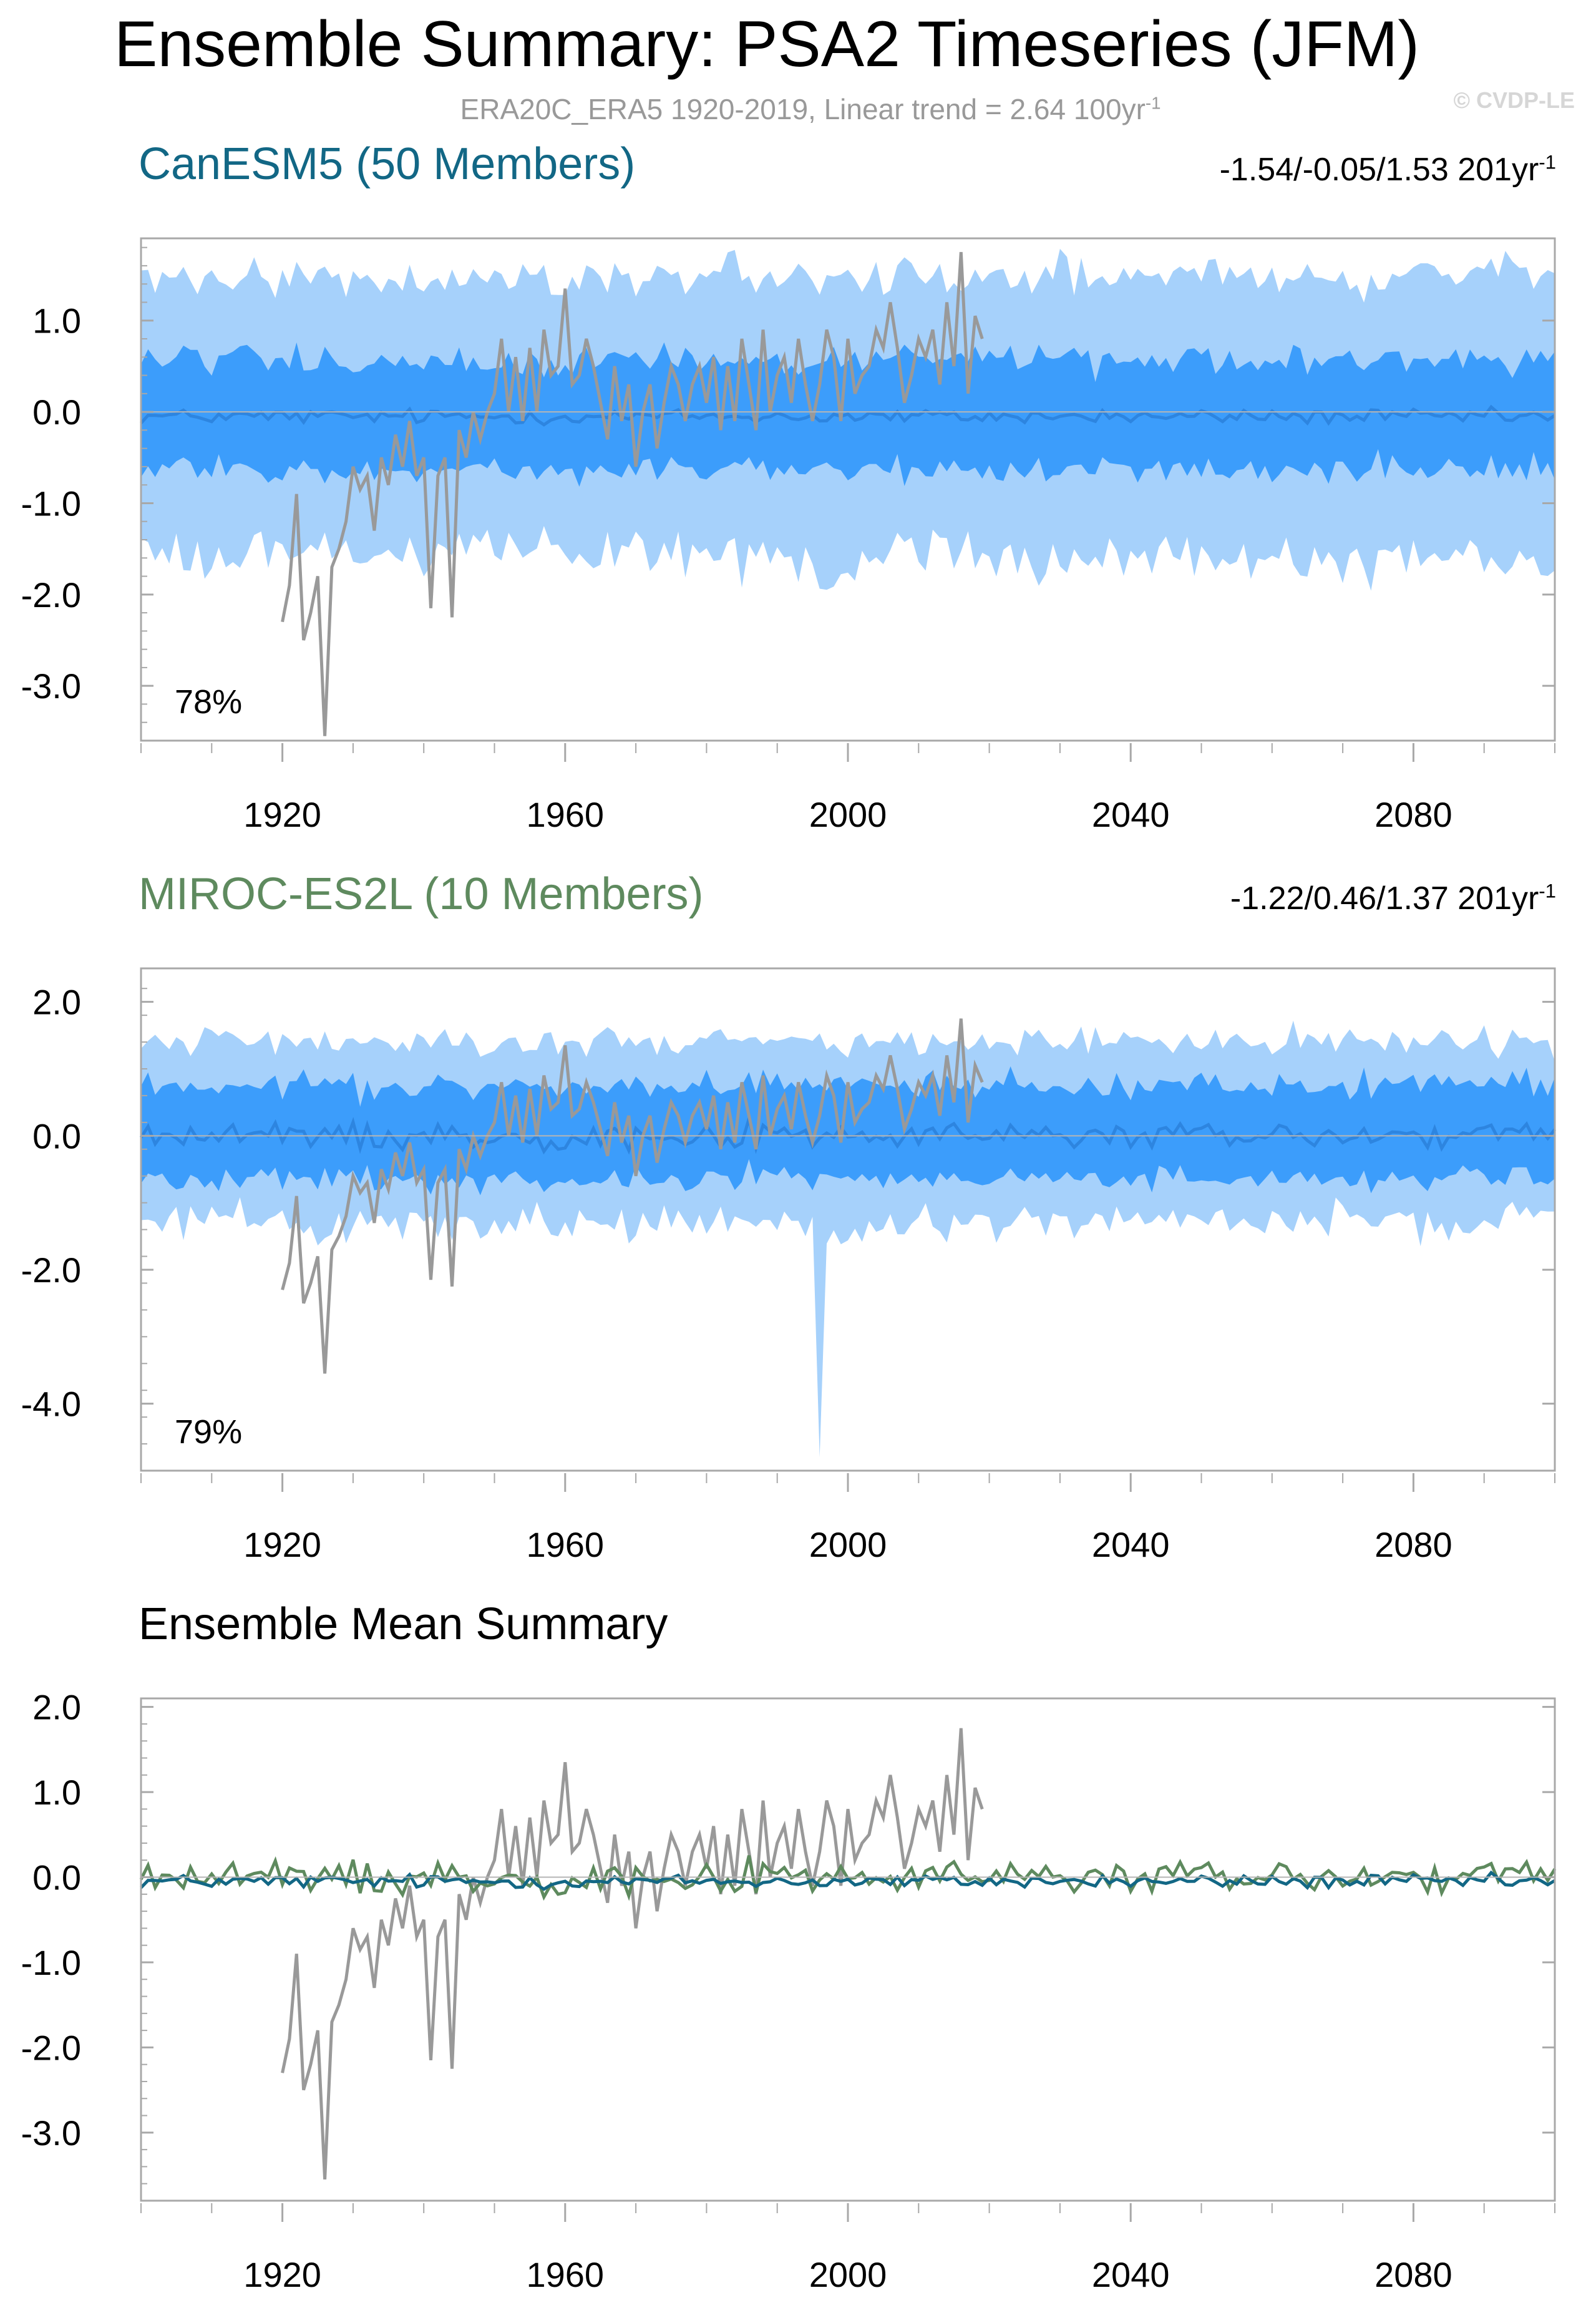 The width and height of the screenshot is (1596, 2313). What do you see at coordinates (566, 815) in the screenshot?
I see `panel-1-xtick-label: 1960` at bounding box center [566, 815].